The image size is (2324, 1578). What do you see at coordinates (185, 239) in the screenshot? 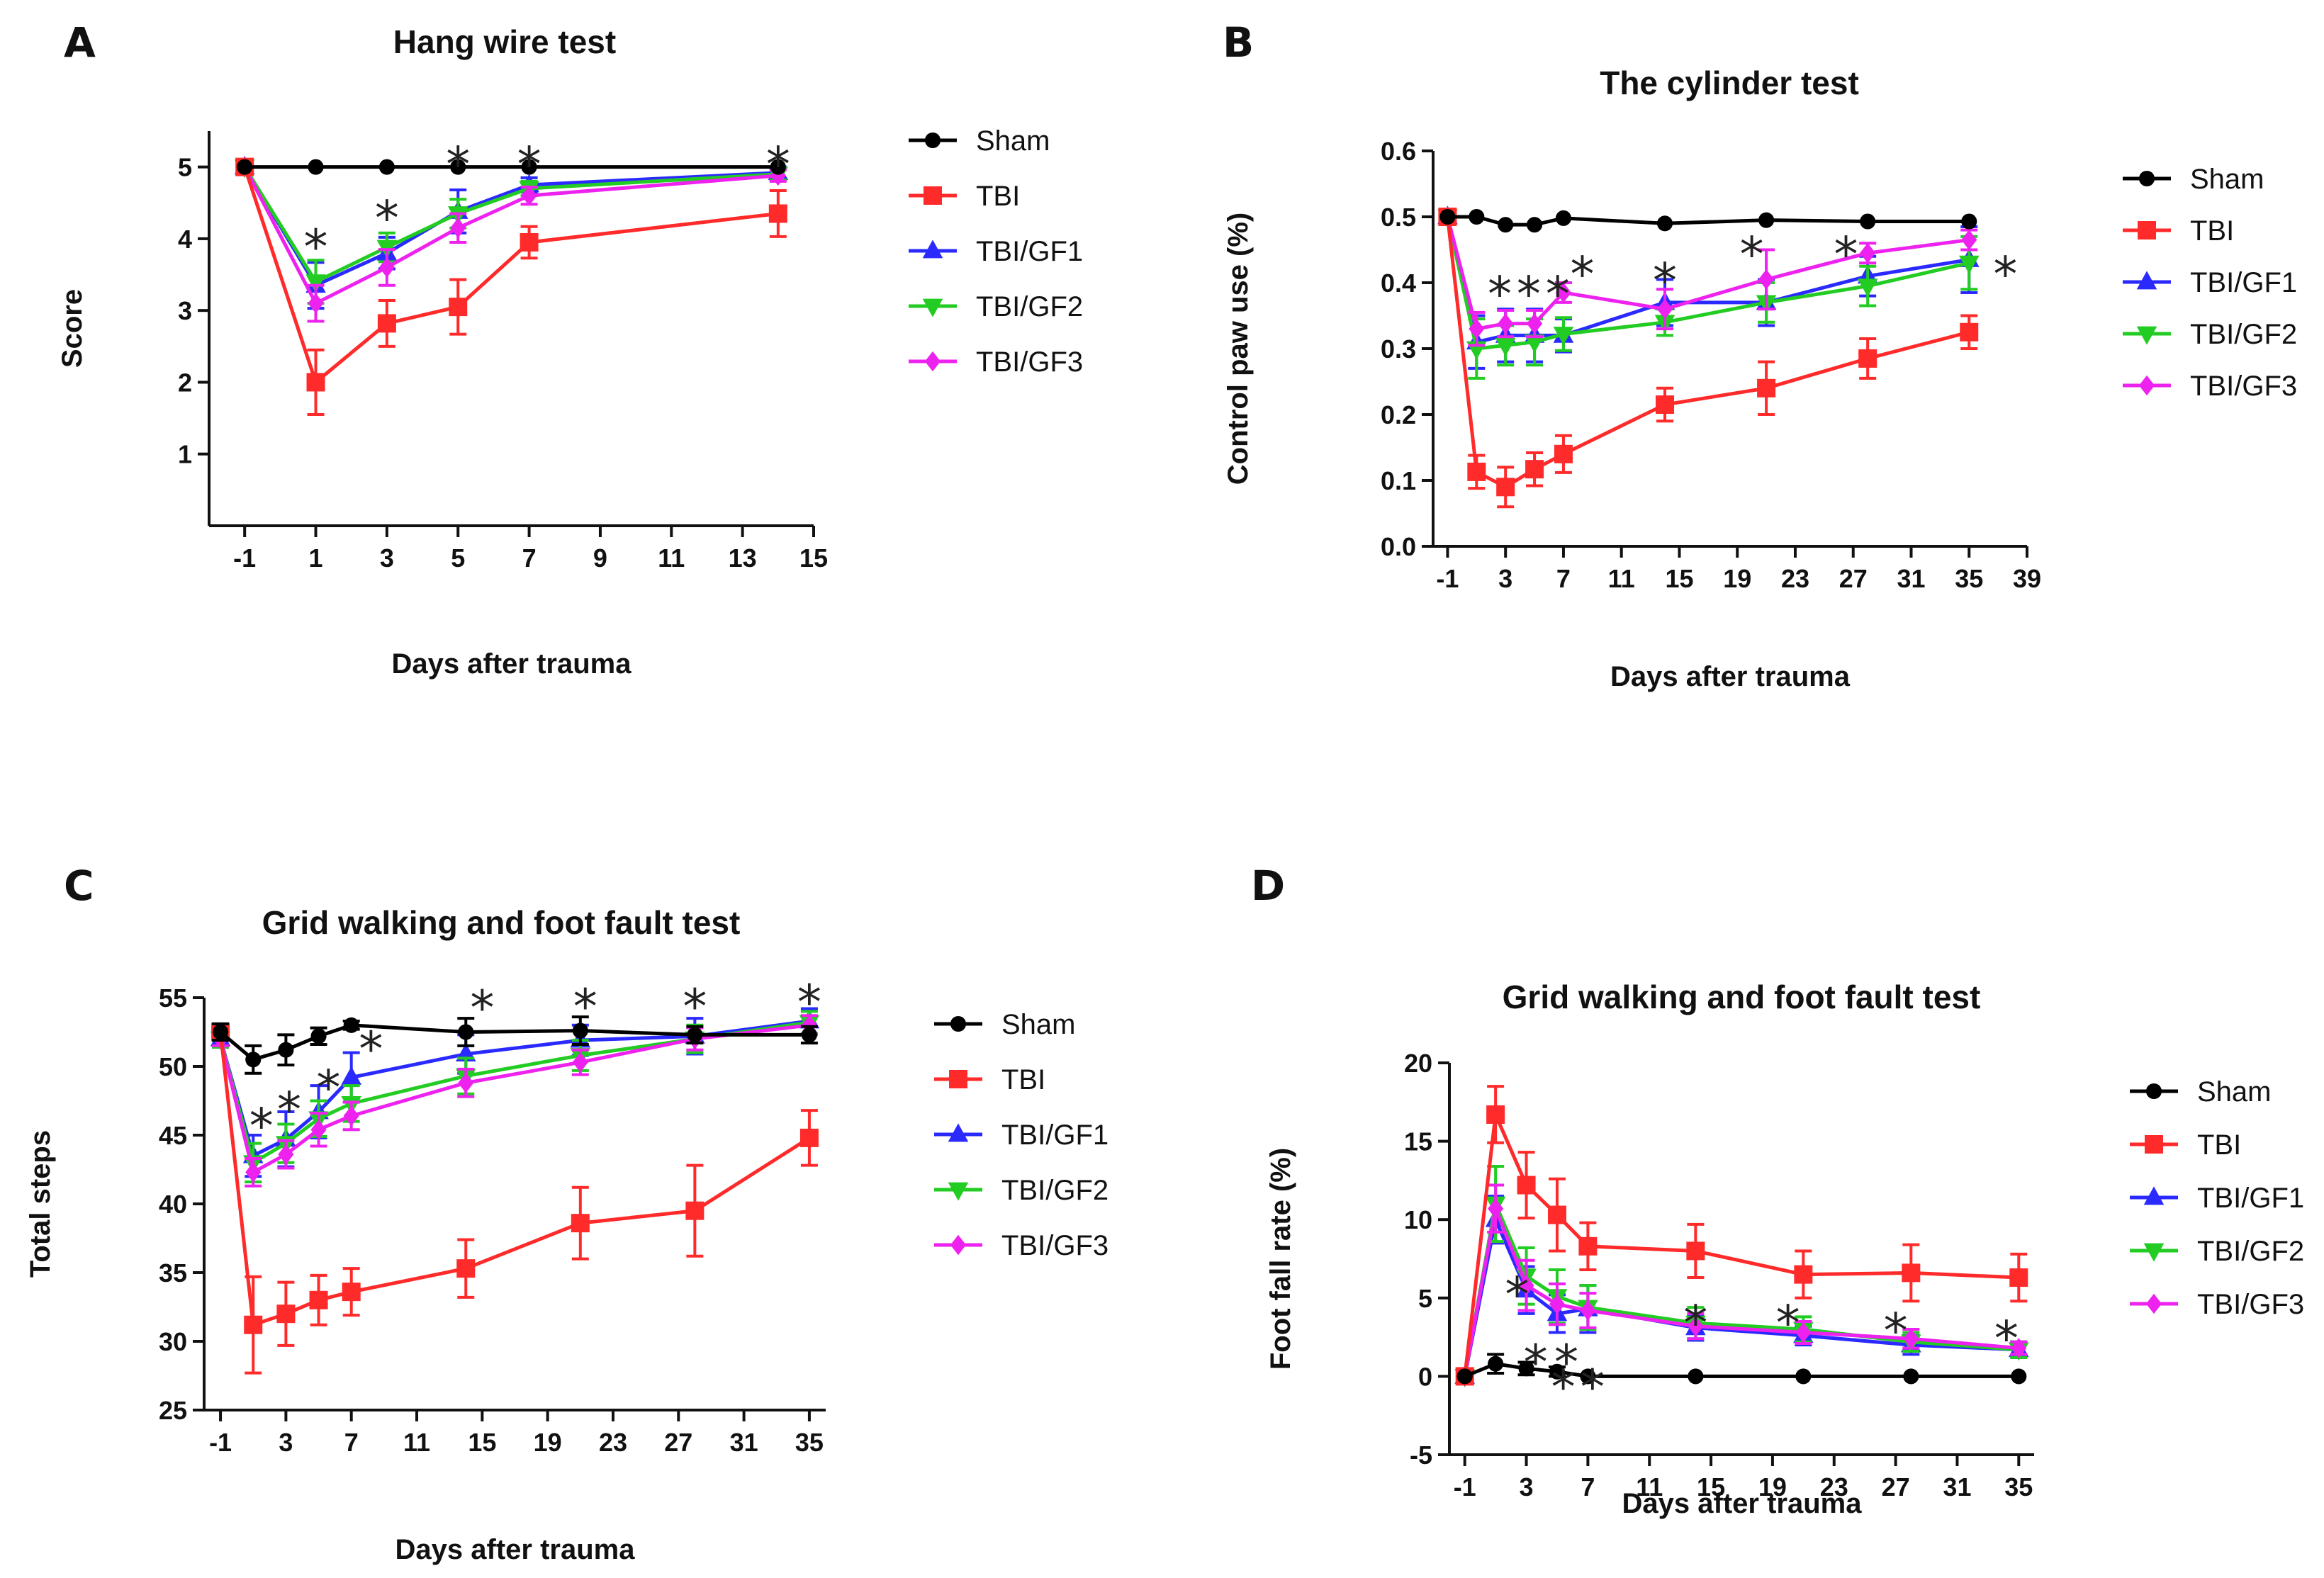
I see `y-tick-label: 4` at bounding box center [185, 239].